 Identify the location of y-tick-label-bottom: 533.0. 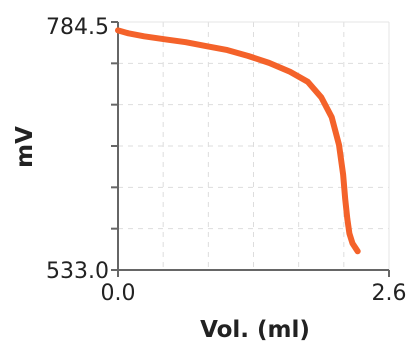
(77, 271).